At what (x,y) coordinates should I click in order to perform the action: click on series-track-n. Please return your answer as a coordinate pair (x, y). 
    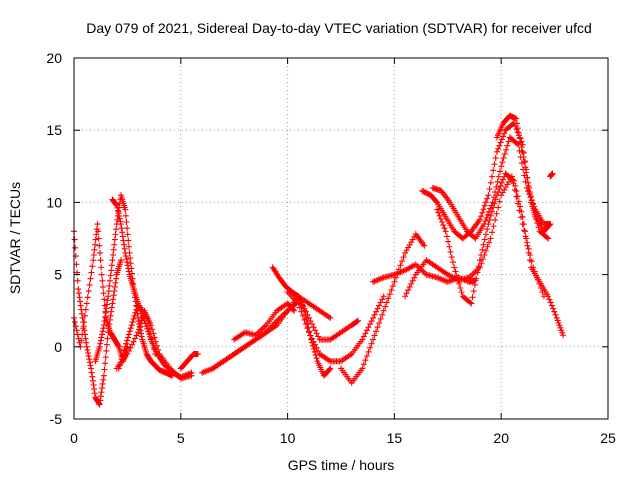
    Looking at the image, I should click on (383, 308).